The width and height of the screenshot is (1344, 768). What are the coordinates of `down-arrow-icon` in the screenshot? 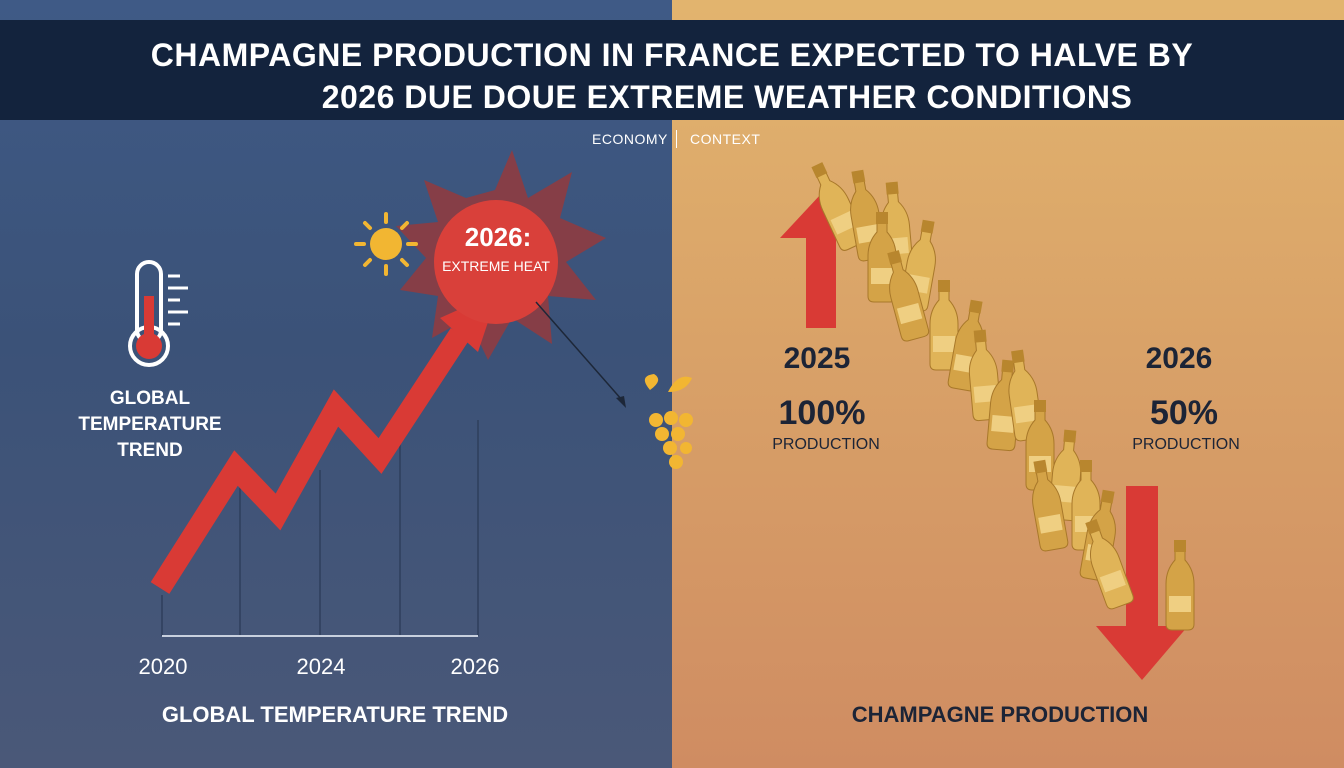 It's located at (1142, 583).